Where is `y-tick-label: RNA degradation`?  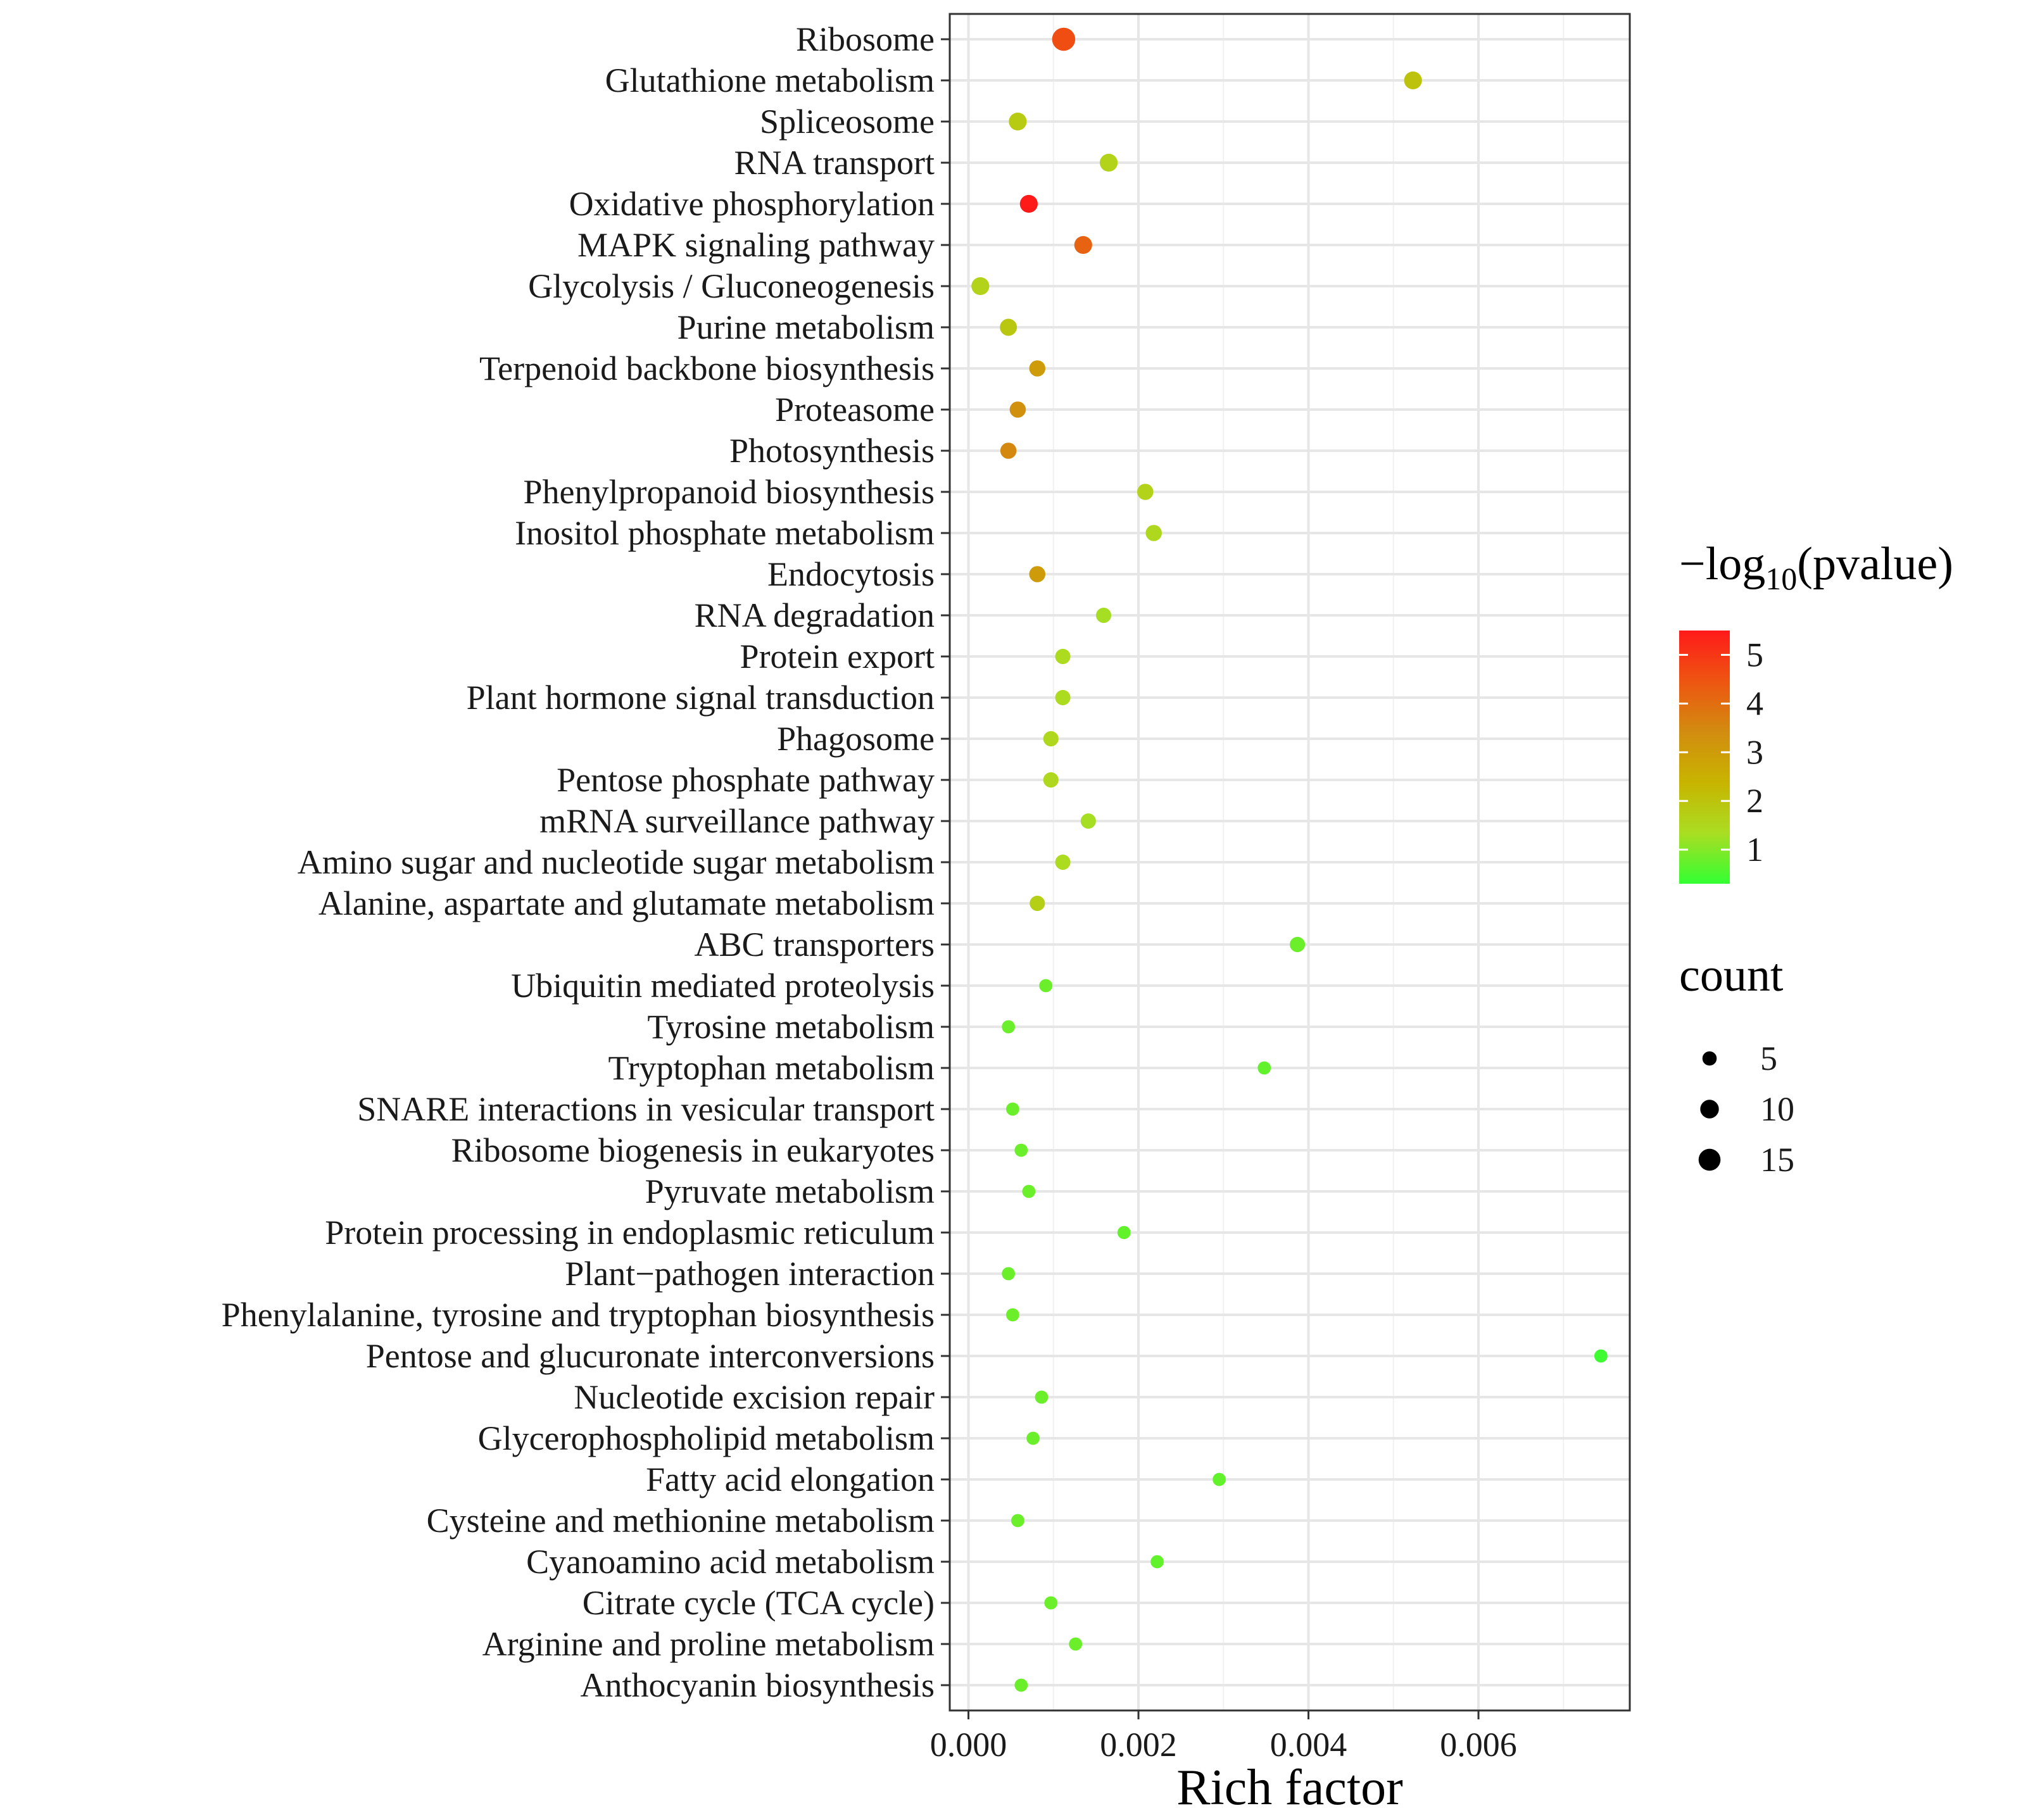
y-tick-label: RNA degradation is located at coordinates (815, 615).